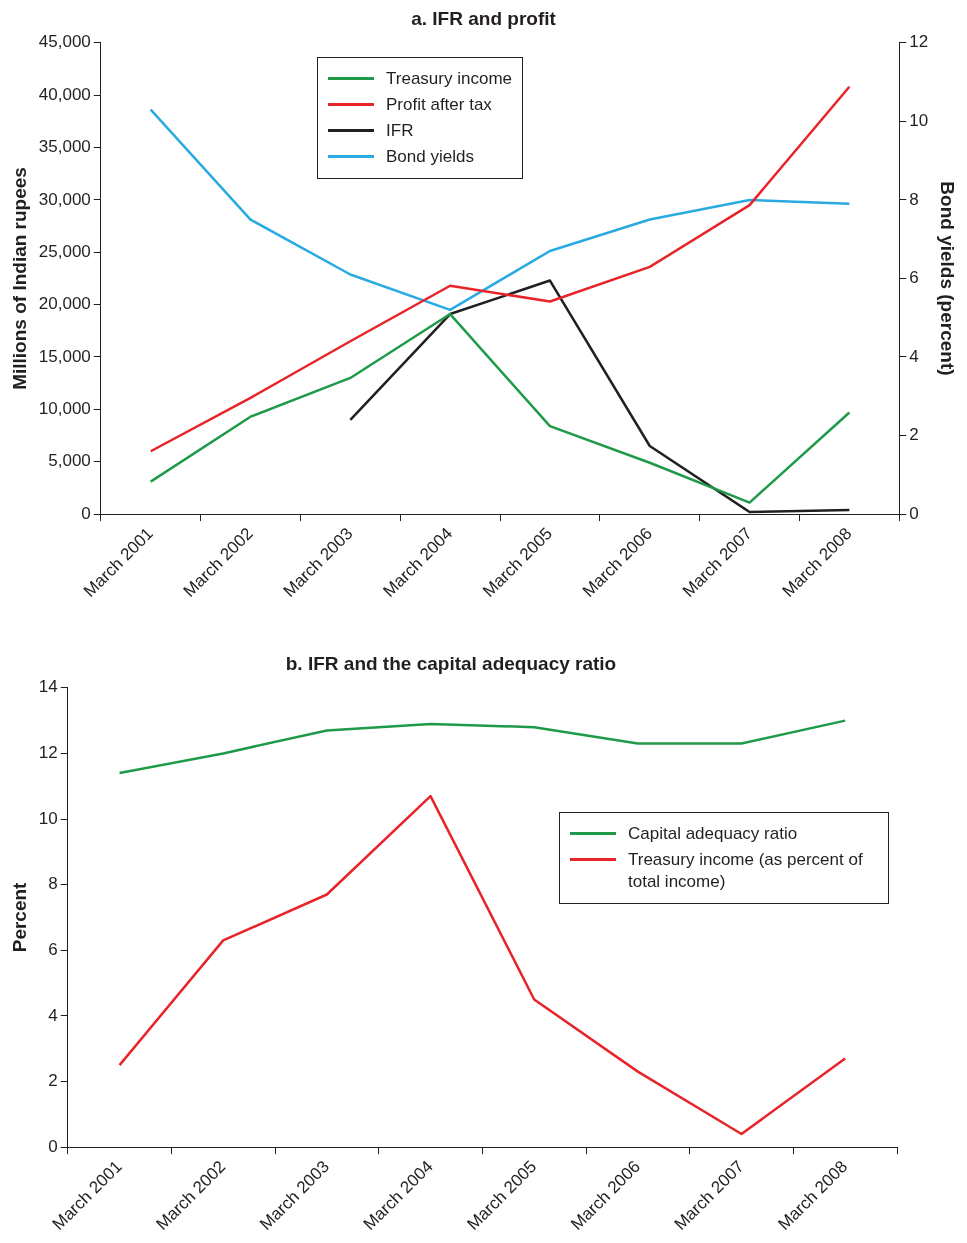 This screenshot has height=1243, width=967. Describe the element at coordinates (746, 870) in the screenshot. I see `legend-label: Treasury income (as percent of total income)` at that location.